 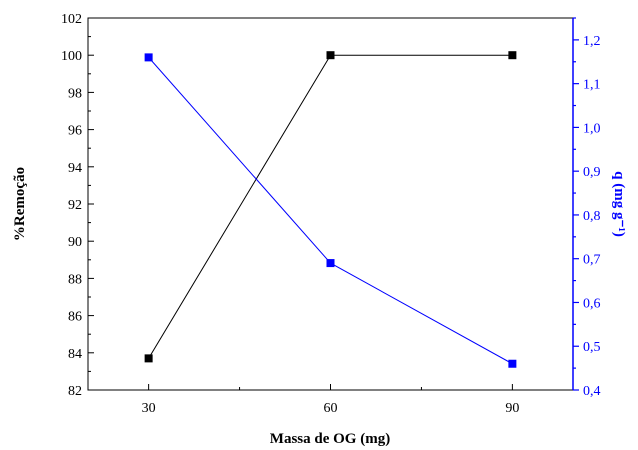 I want to click on left-tick-label: 96, so click(x=75, y=131).